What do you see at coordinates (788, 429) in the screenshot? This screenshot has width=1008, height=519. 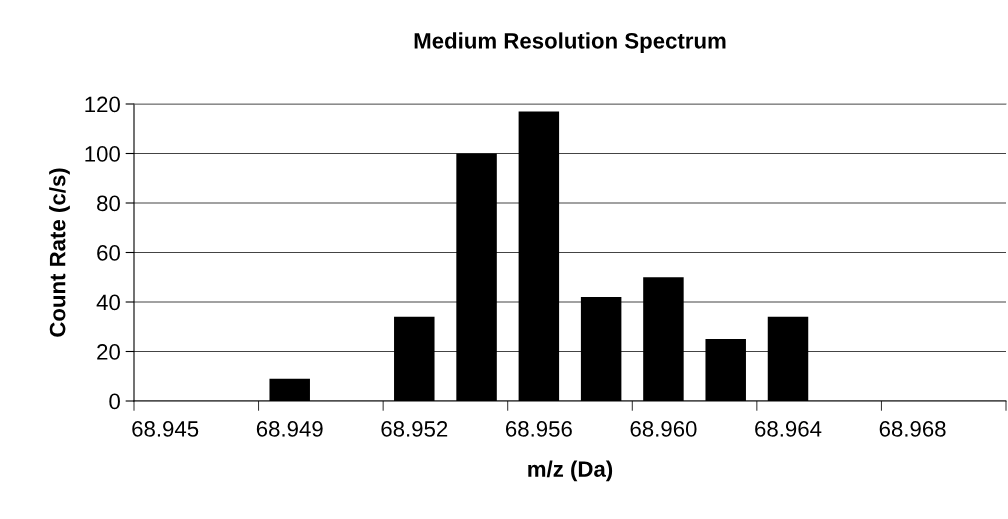 I see `x-tick-label: 68.964` at bounding box center [788, 429].